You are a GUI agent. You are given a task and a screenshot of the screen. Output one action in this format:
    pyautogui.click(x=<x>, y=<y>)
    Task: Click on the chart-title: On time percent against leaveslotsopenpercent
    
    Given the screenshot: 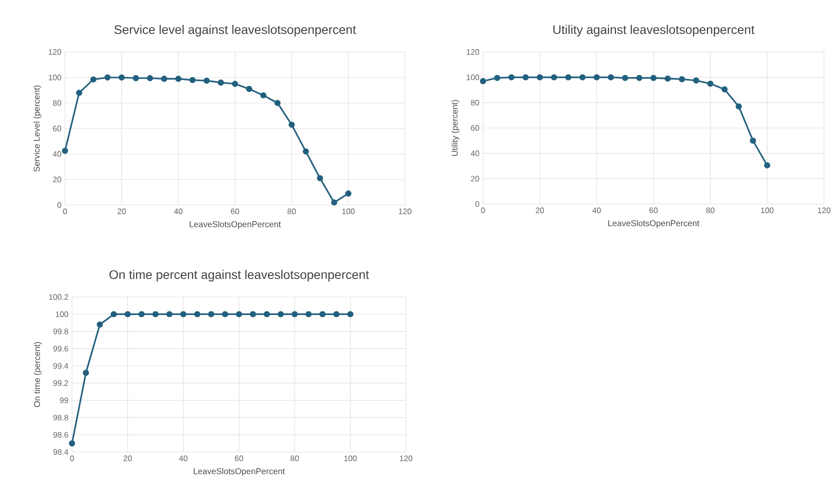 What is the action you would take?
    pyautogui.click(x=239, y=276)
    